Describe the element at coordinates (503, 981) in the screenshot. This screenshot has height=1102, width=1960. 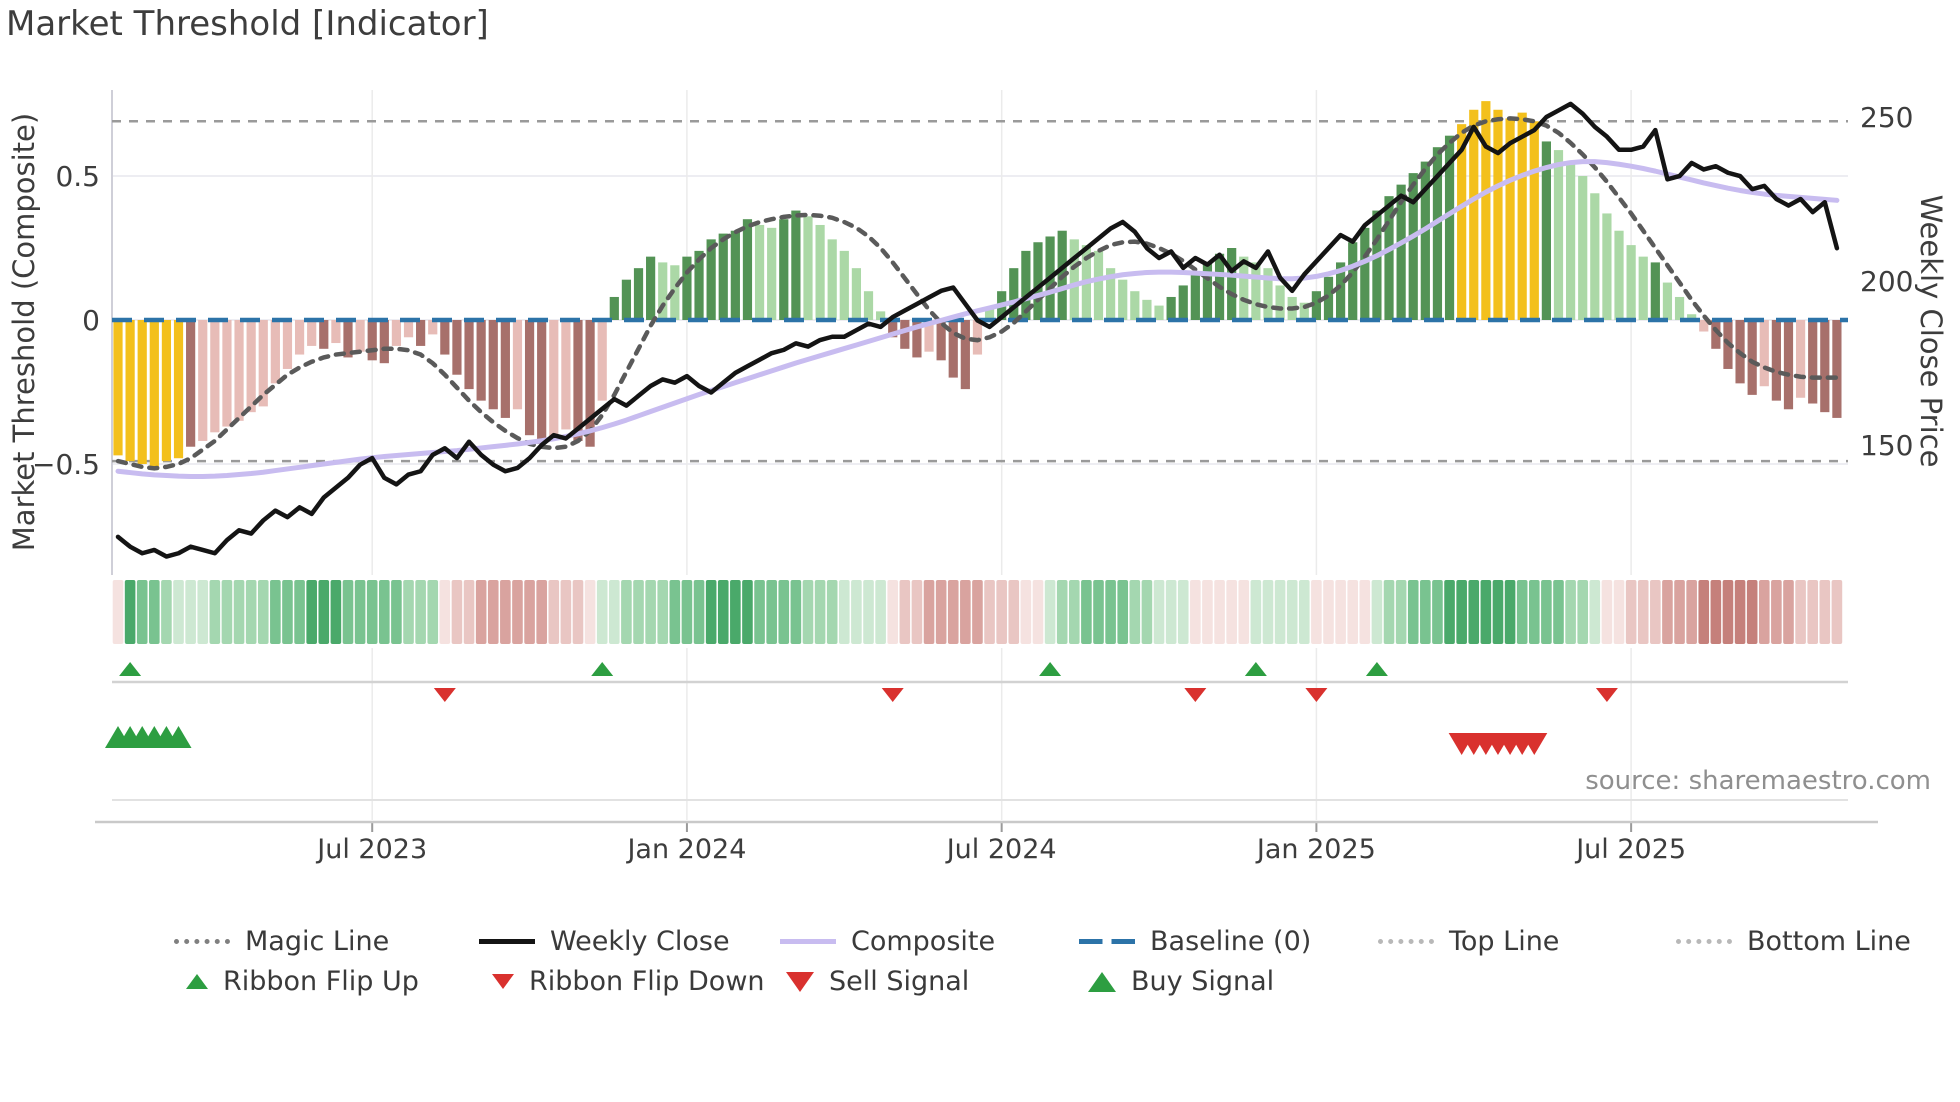
I see `triangle-down-icon` at that location.